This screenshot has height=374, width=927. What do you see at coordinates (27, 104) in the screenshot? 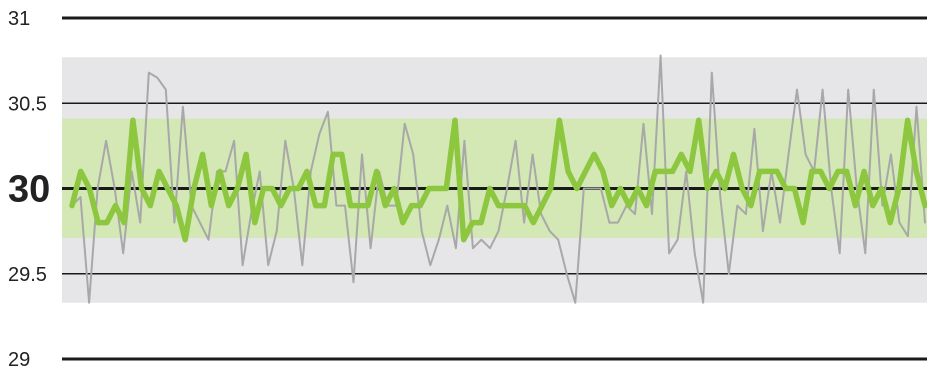
I see `y-tick-label-30-5: 30.5` at bounding box center [27, 104].